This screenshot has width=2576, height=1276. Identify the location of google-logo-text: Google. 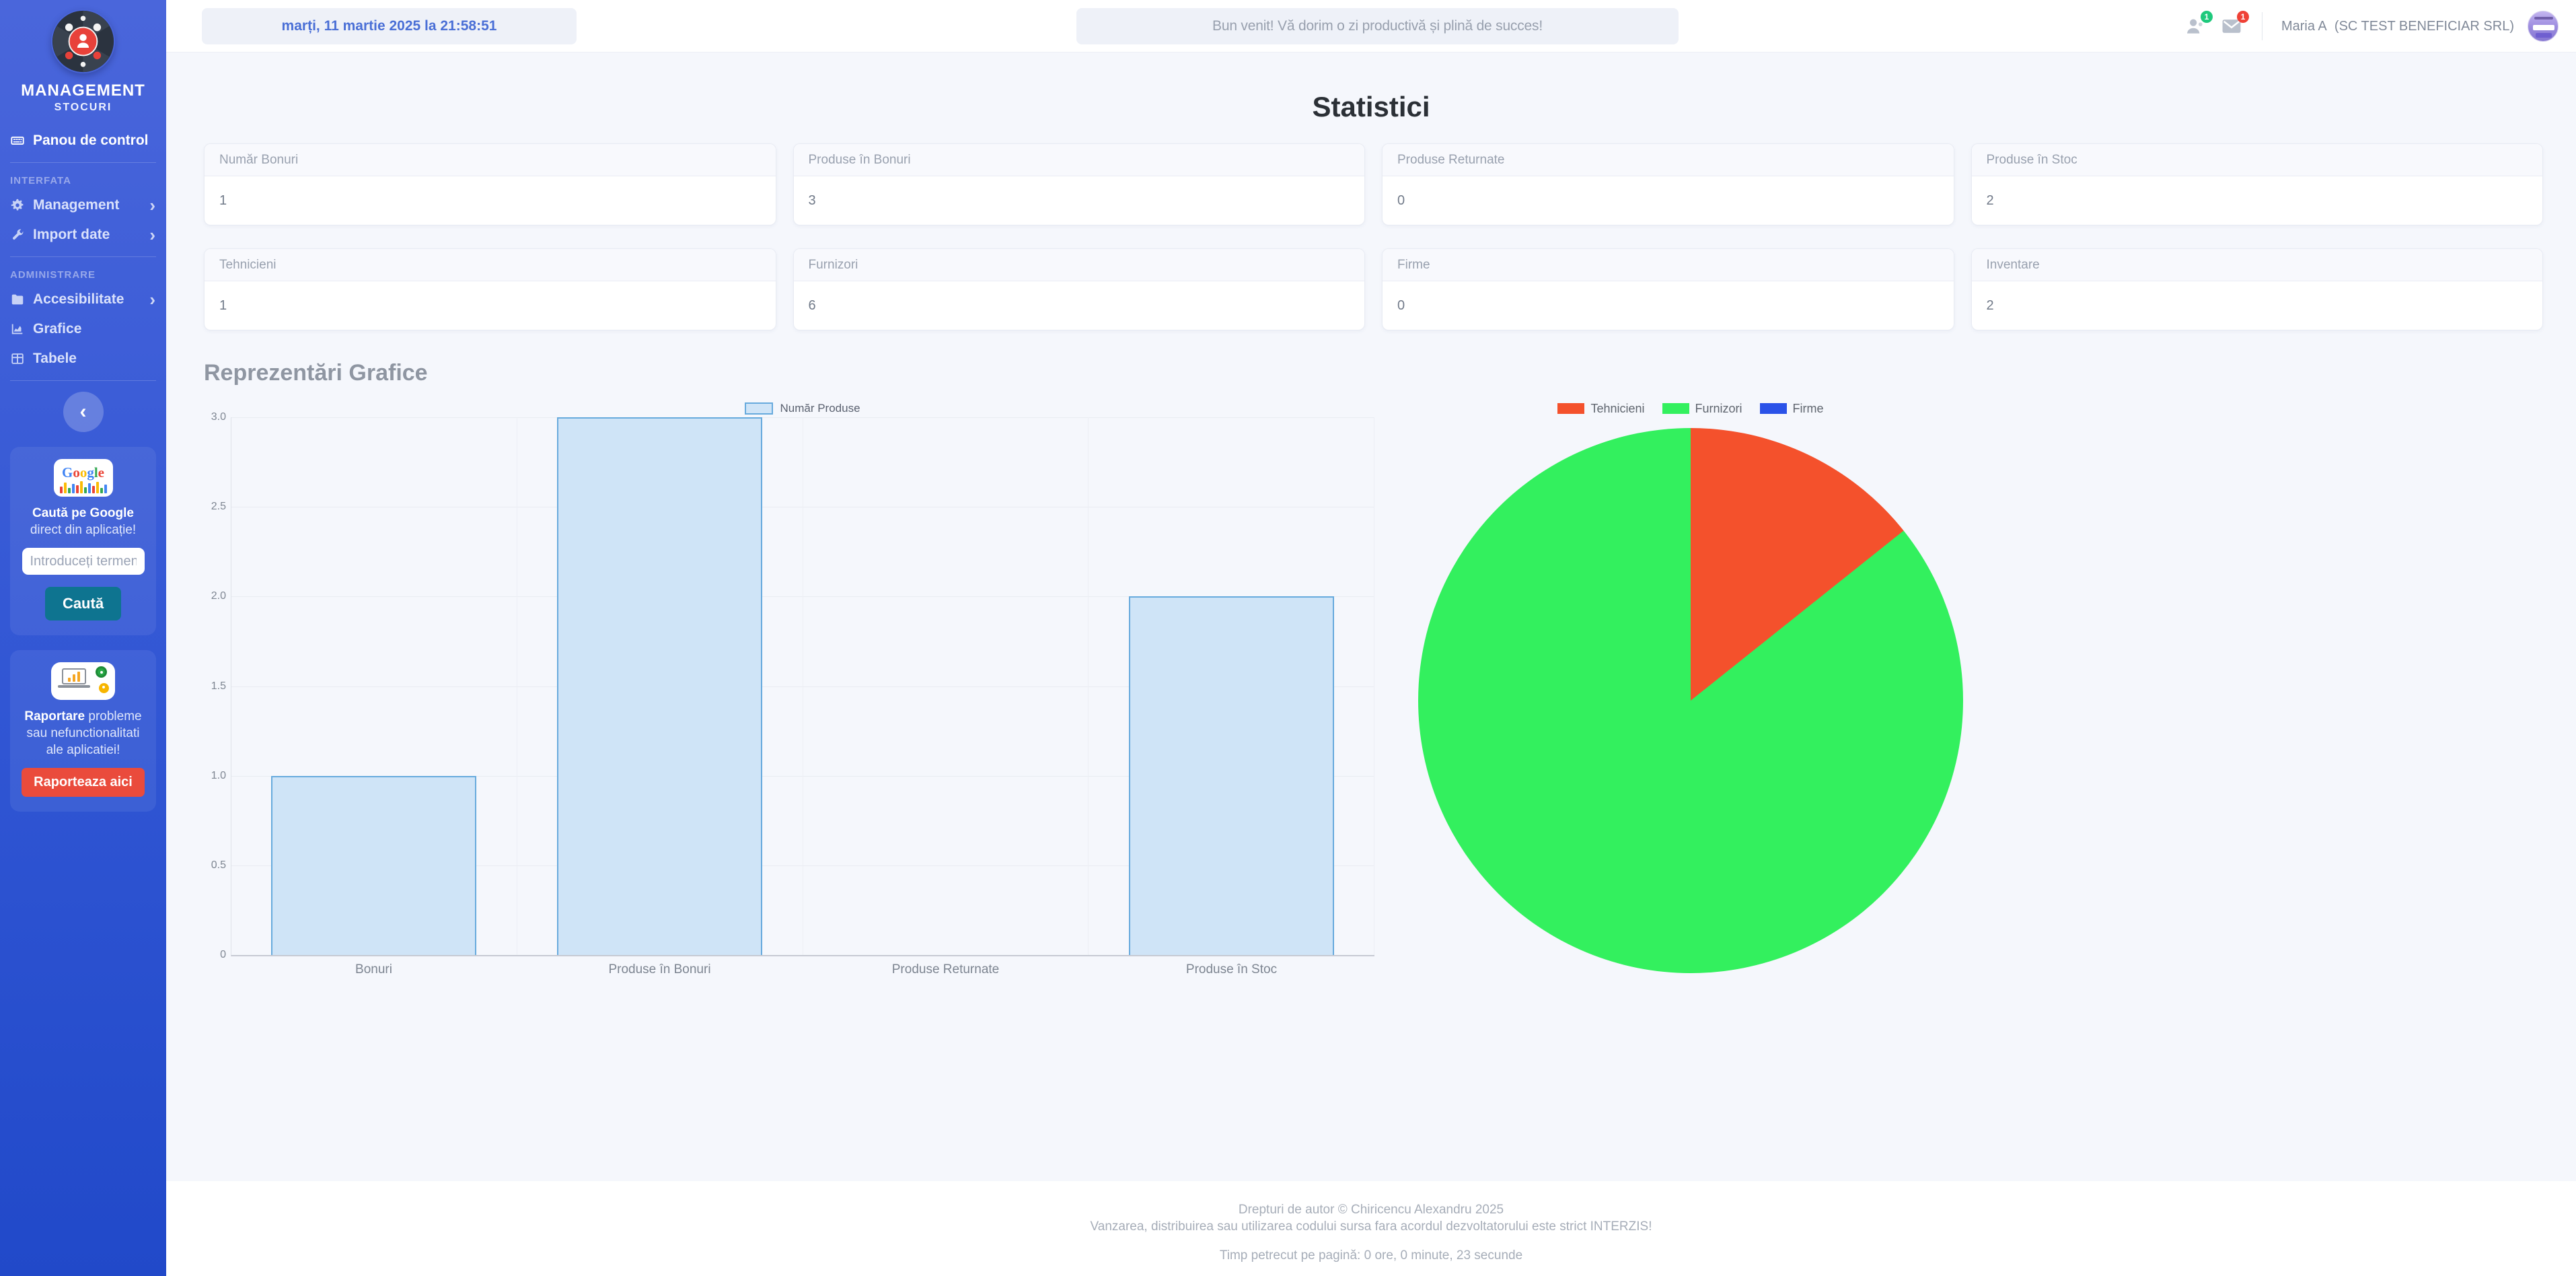
(83, 472).